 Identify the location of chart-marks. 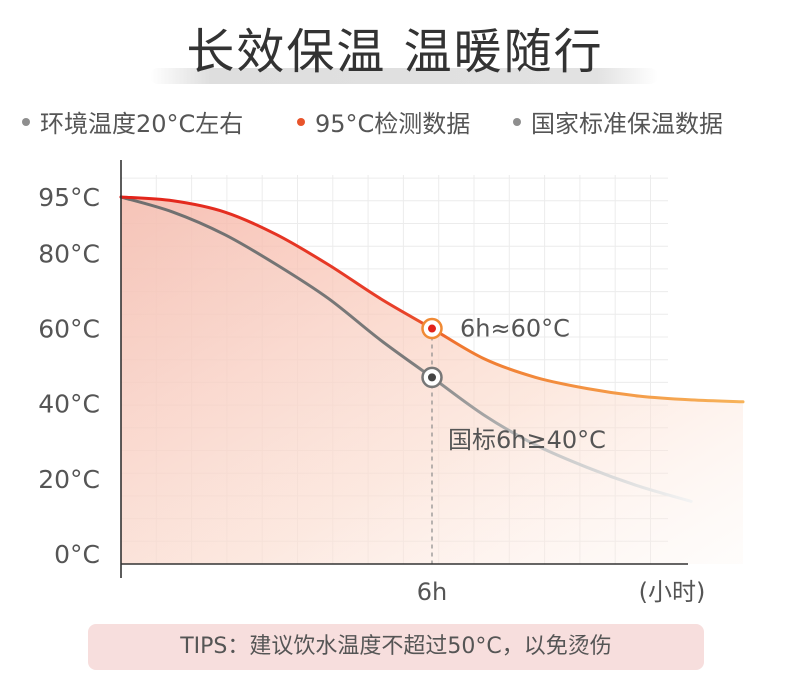
(432, 353).